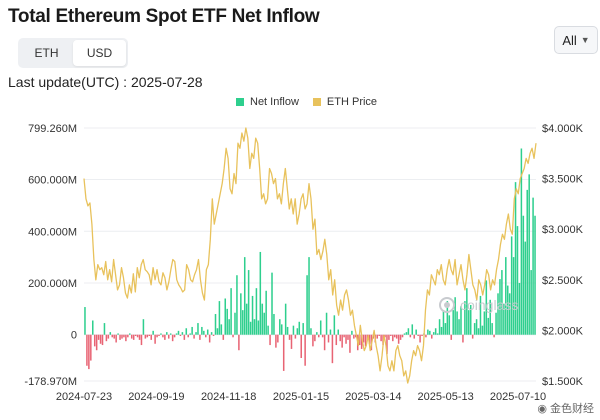 Image resolution: width=600 pixels, height=420 pixels. I want to click on toggle-eth: ETH, so click(46, 53).